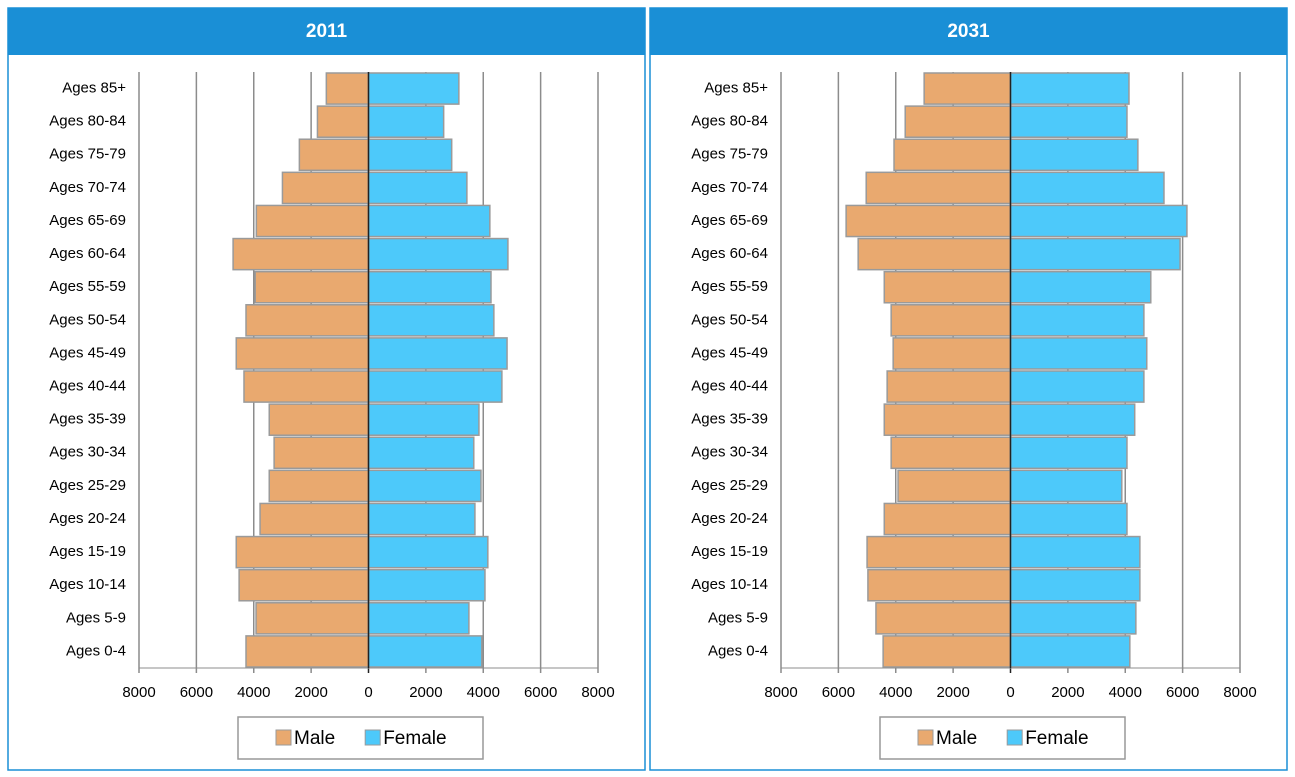 This screenshot has width=1295, height=777. Describe the element at coordinates (87, 584) in the screenshot. I see `y-tick-label: Ages 10-14` at that location.